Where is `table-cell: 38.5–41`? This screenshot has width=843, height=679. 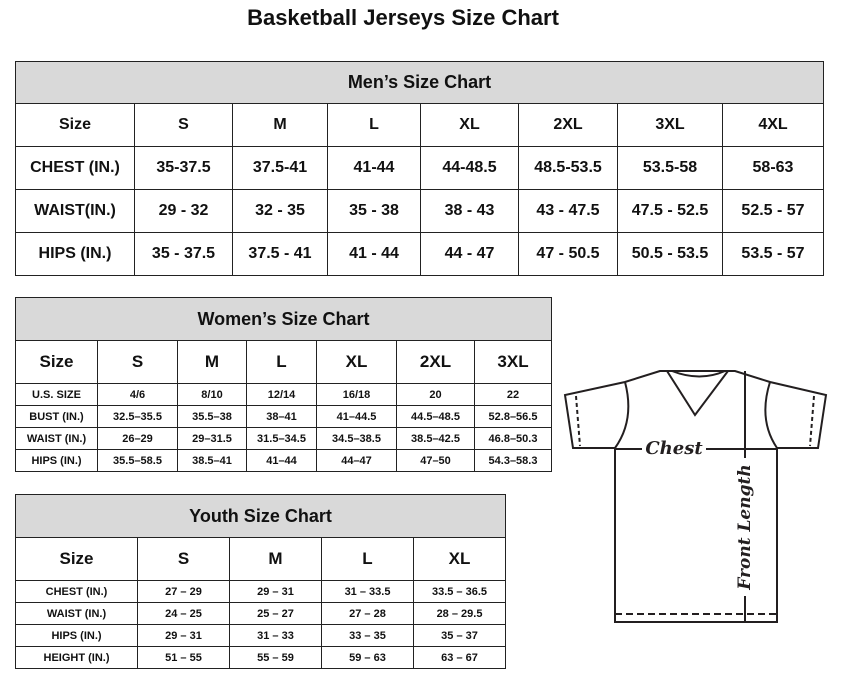
table-cell: 38.5–41 is located at coordinates (212, 460).